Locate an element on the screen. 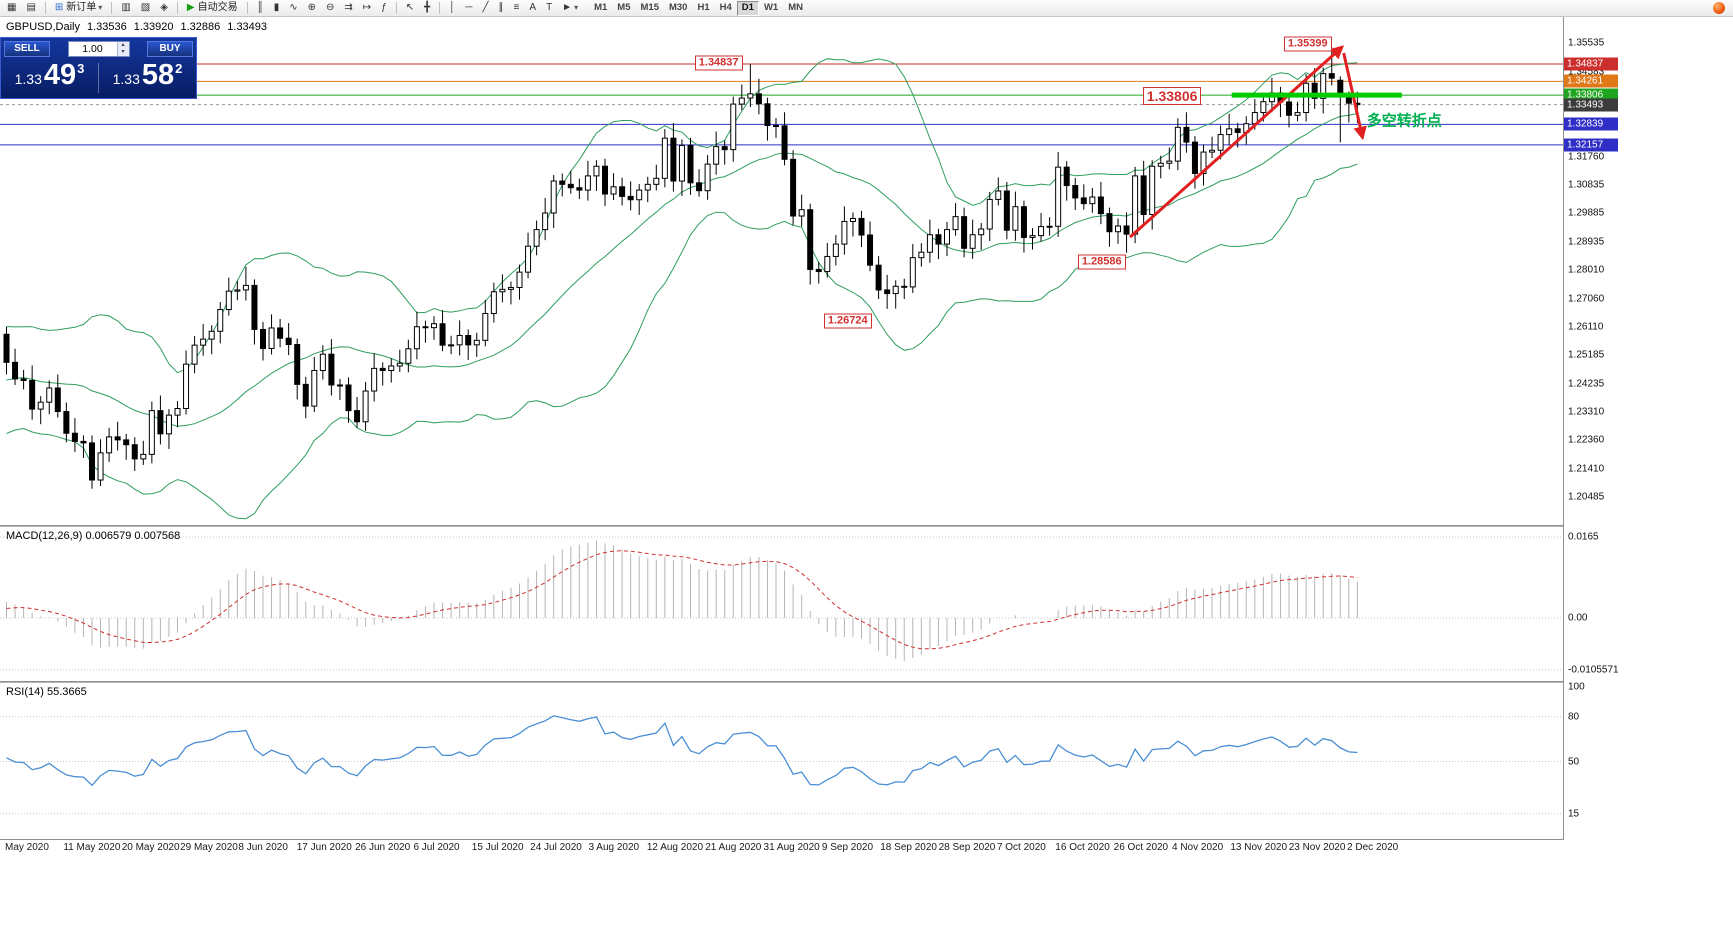 The width and height of the screenshot is (1733, 942). chart-profiles-icon: ▤ is located at coordinates (31, 7).